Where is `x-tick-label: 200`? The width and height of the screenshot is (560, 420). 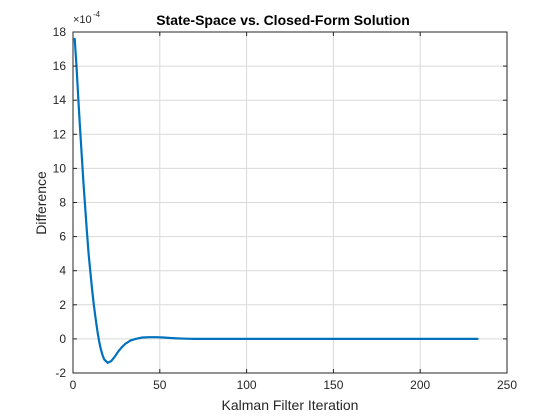 x-tick-label: 200 is located at coordinates (420, 385).